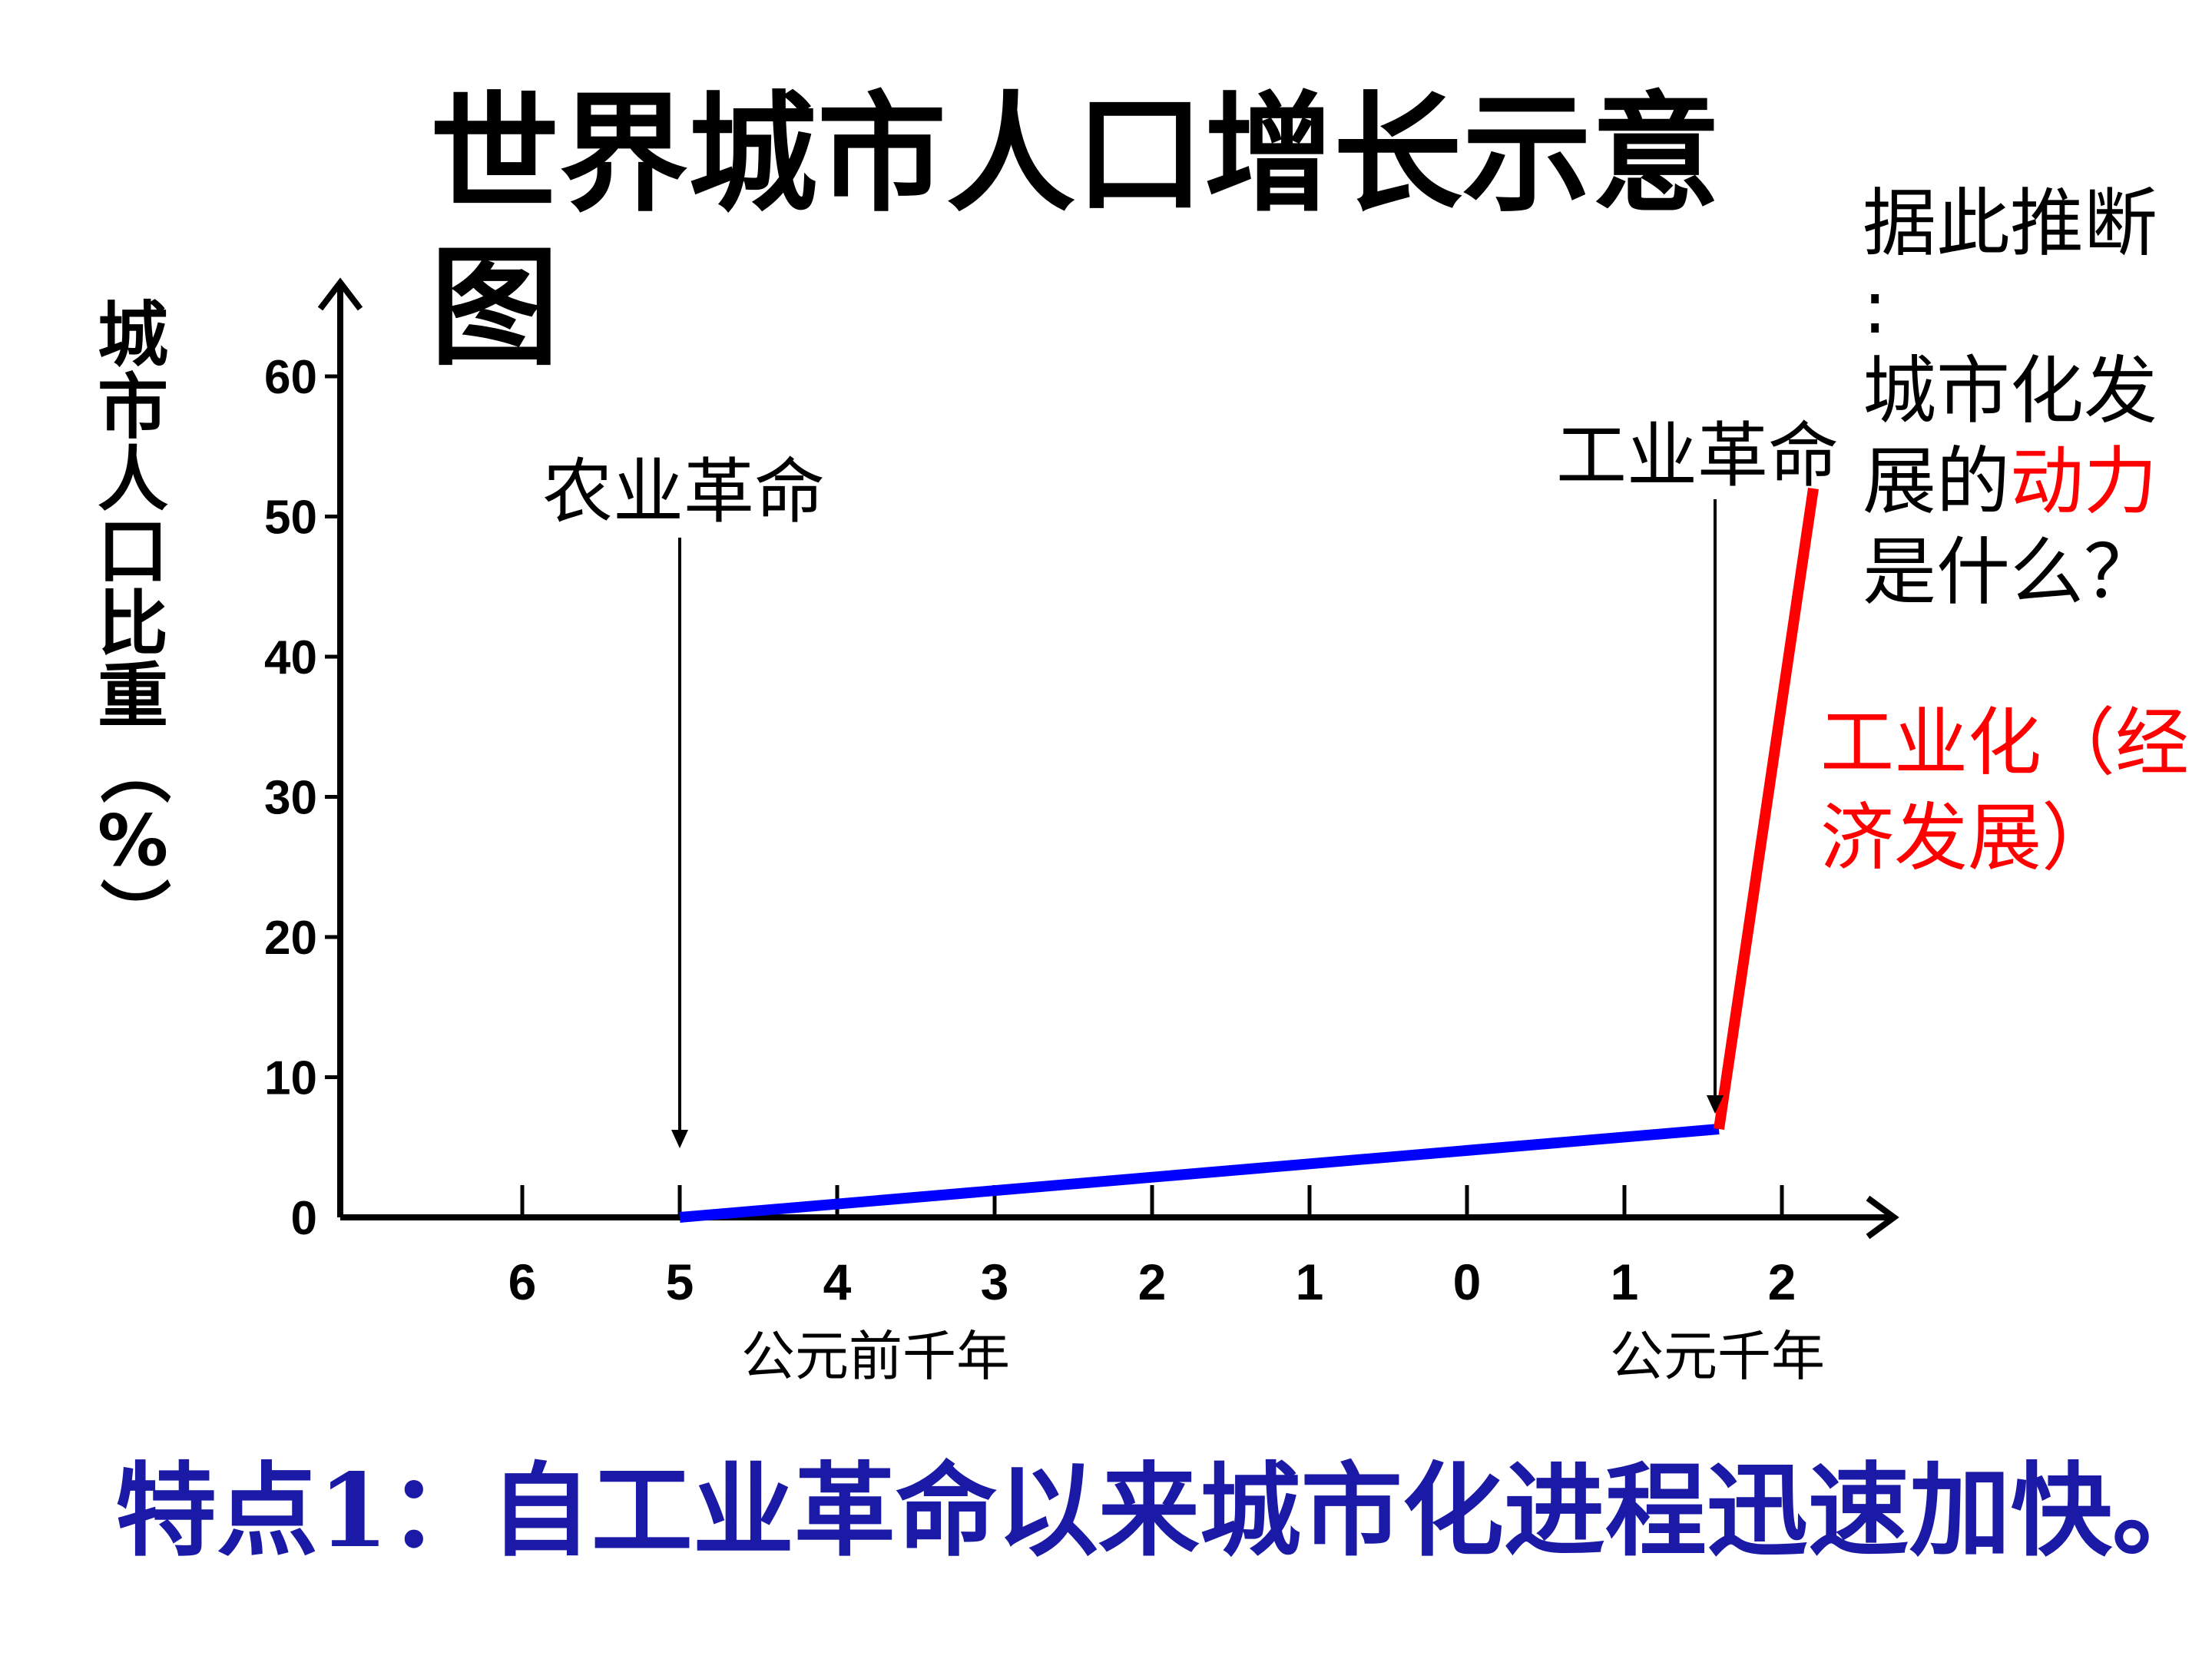  I want to click on x-tick-label: 0, so click(1468, 1281).